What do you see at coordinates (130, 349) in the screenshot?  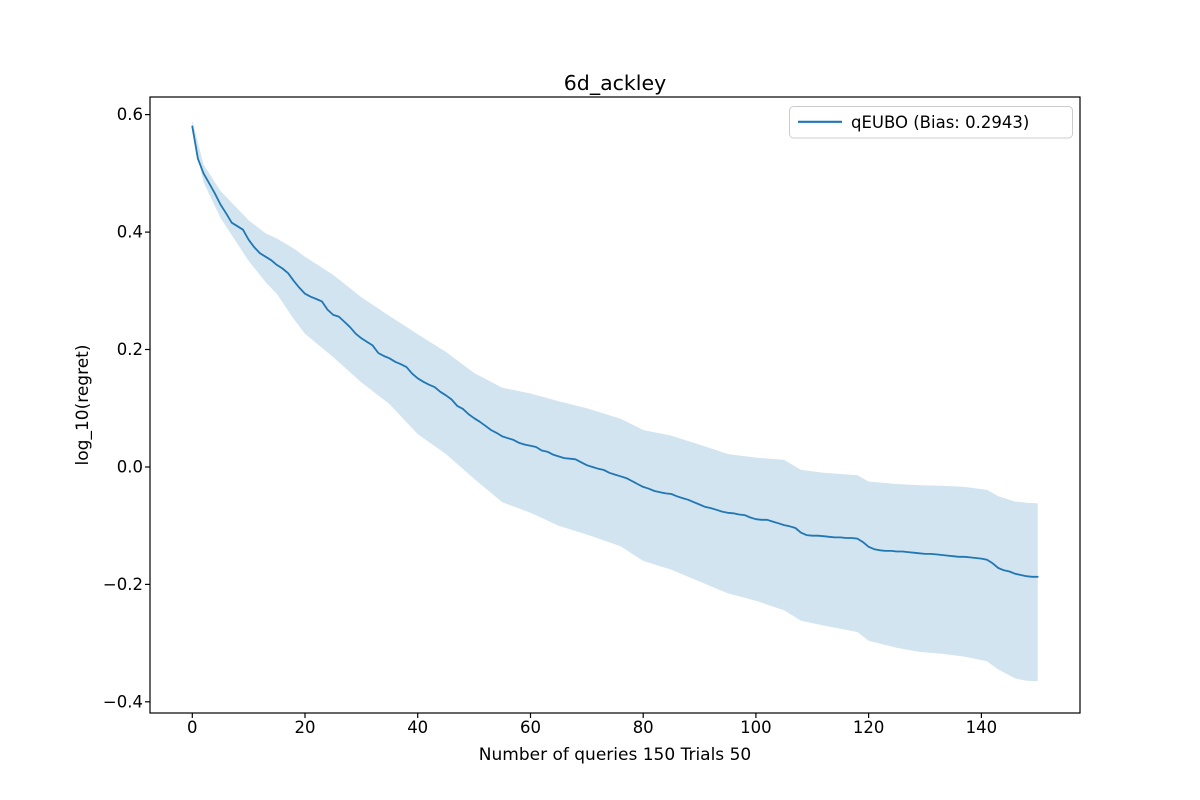 I see `y-tick-label: 0.2` at bounding box center [130, 349].